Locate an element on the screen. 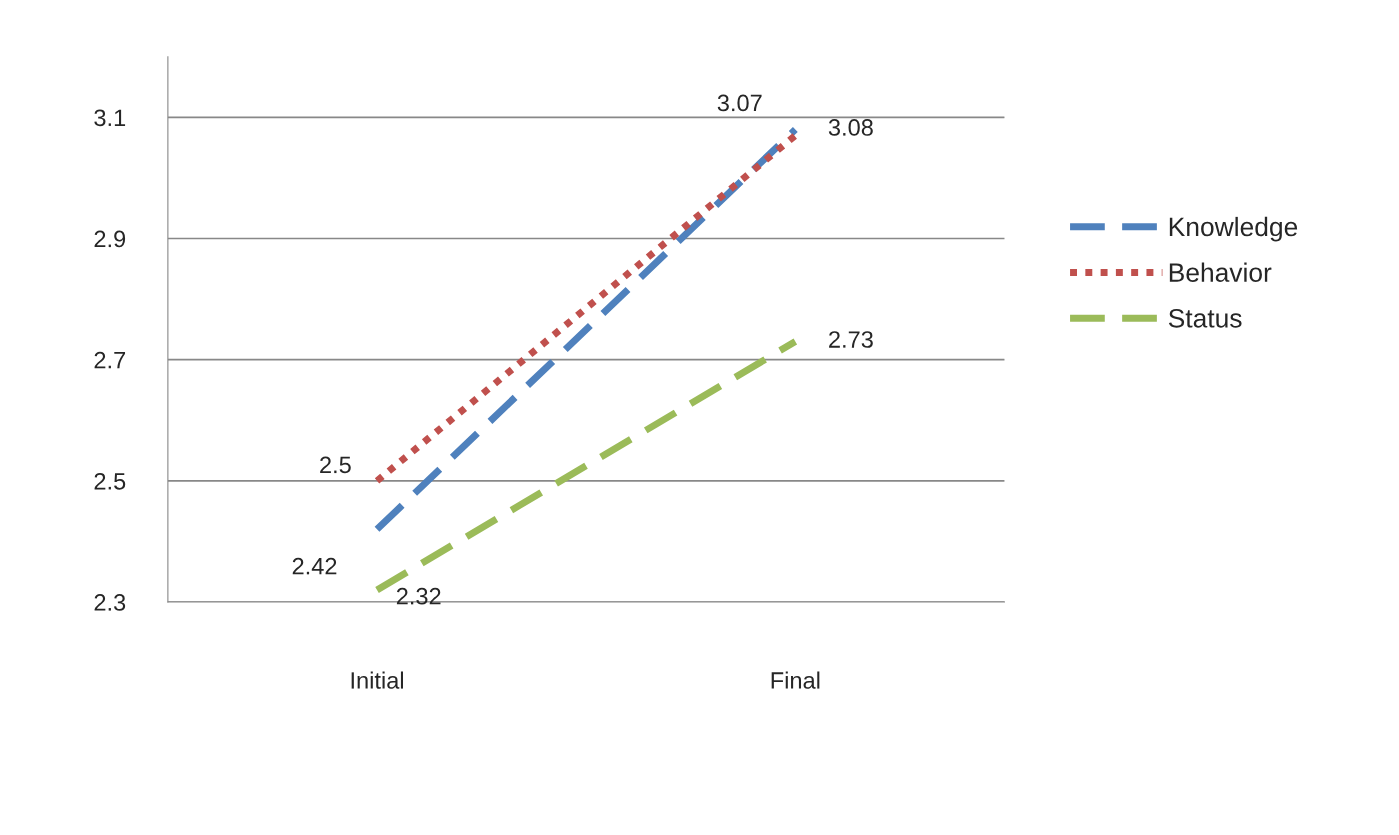  legend-label: Behavior is located at coordinates (1220, 272).